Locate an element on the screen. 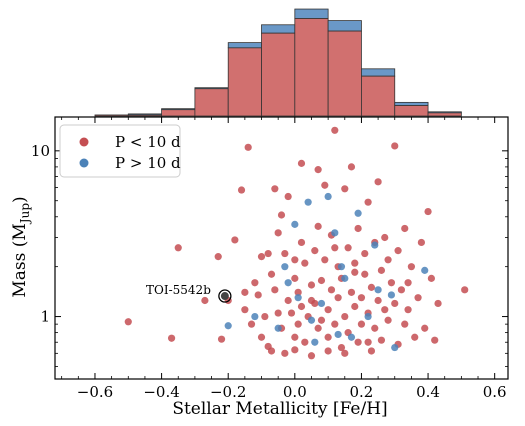 The height and width of the screenshot is (426, 525). x-tick-label: 0.4 is located at coordinates (428, 392).